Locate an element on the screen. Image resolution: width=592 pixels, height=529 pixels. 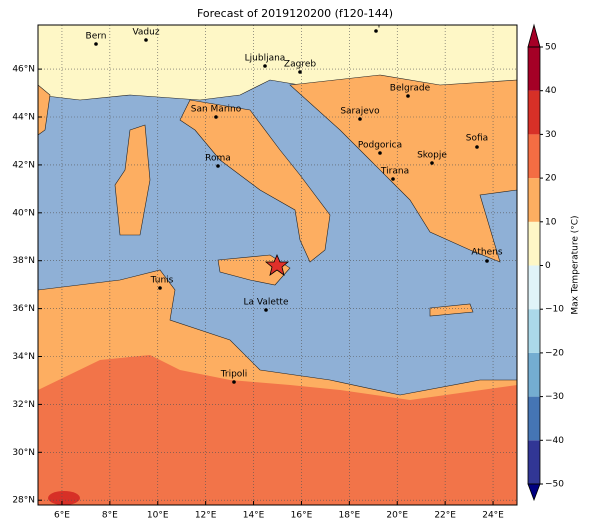
balkans is located at coordinates (403, 168).